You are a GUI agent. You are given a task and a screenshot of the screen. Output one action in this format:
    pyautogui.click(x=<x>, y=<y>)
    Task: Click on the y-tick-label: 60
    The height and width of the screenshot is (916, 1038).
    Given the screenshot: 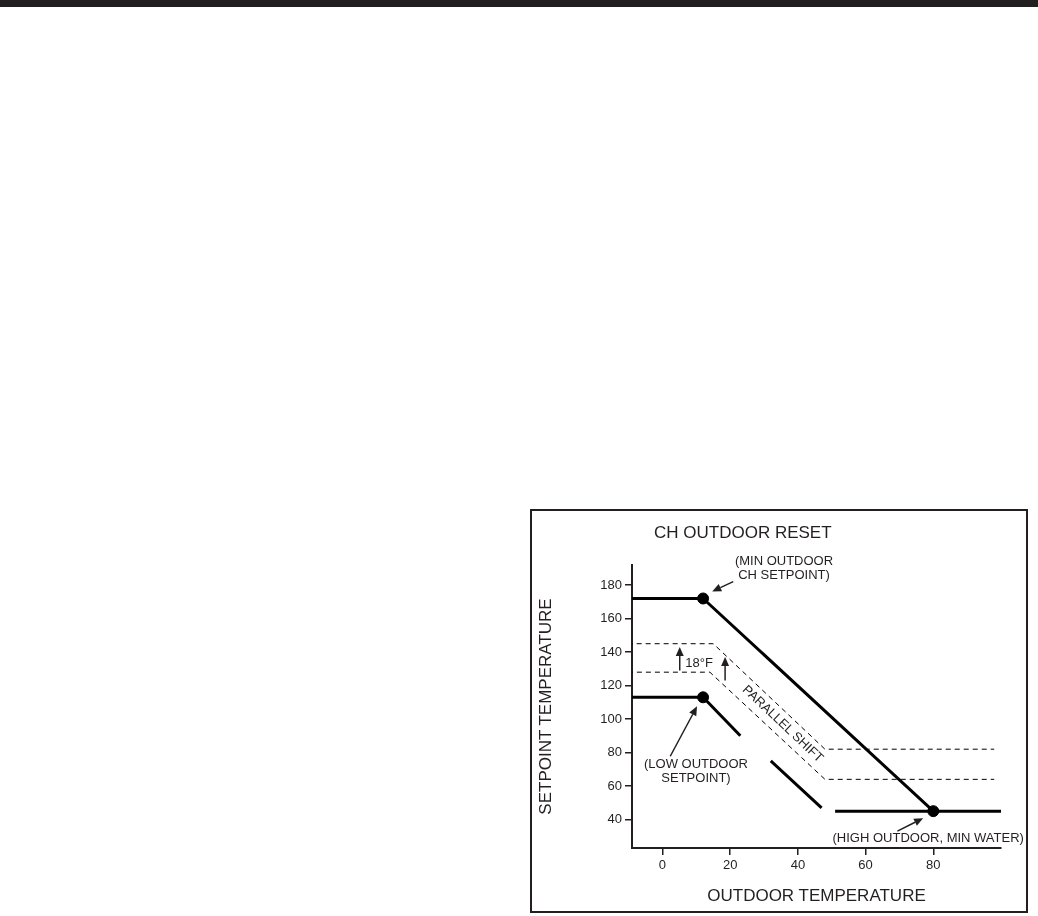 What is the action you would take?
    pyautogui.click(x=614, y=785)
    